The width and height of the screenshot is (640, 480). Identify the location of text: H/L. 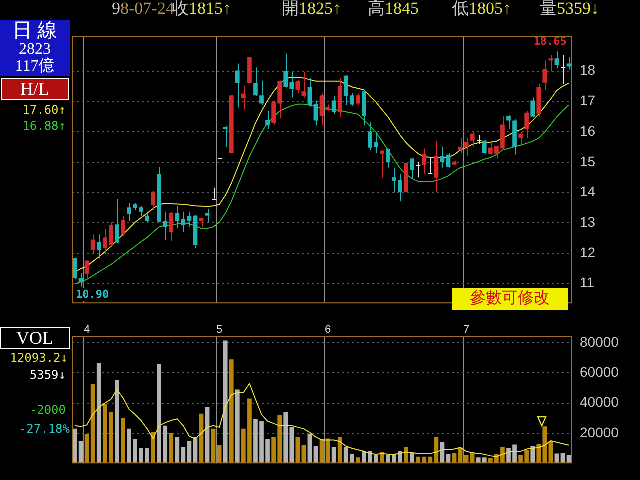
(35, 89).